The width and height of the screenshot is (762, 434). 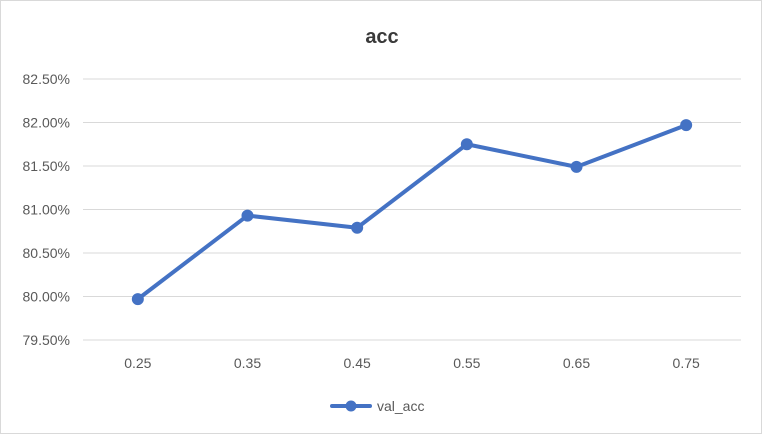 I want to click on legend-marker, so click(x=351, y=406).